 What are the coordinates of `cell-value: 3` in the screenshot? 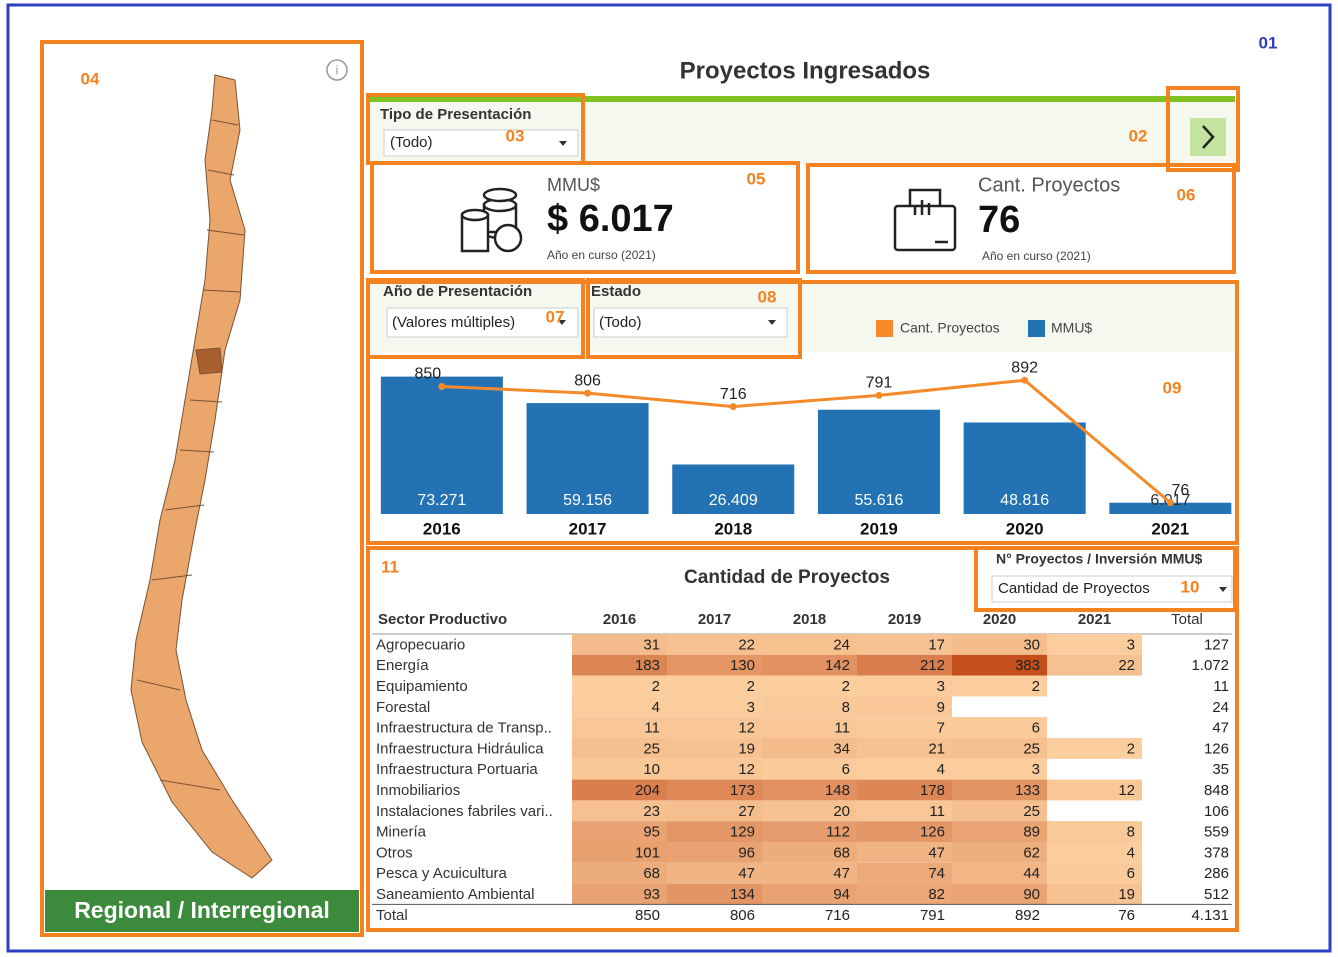 It's located at (1036, 769).